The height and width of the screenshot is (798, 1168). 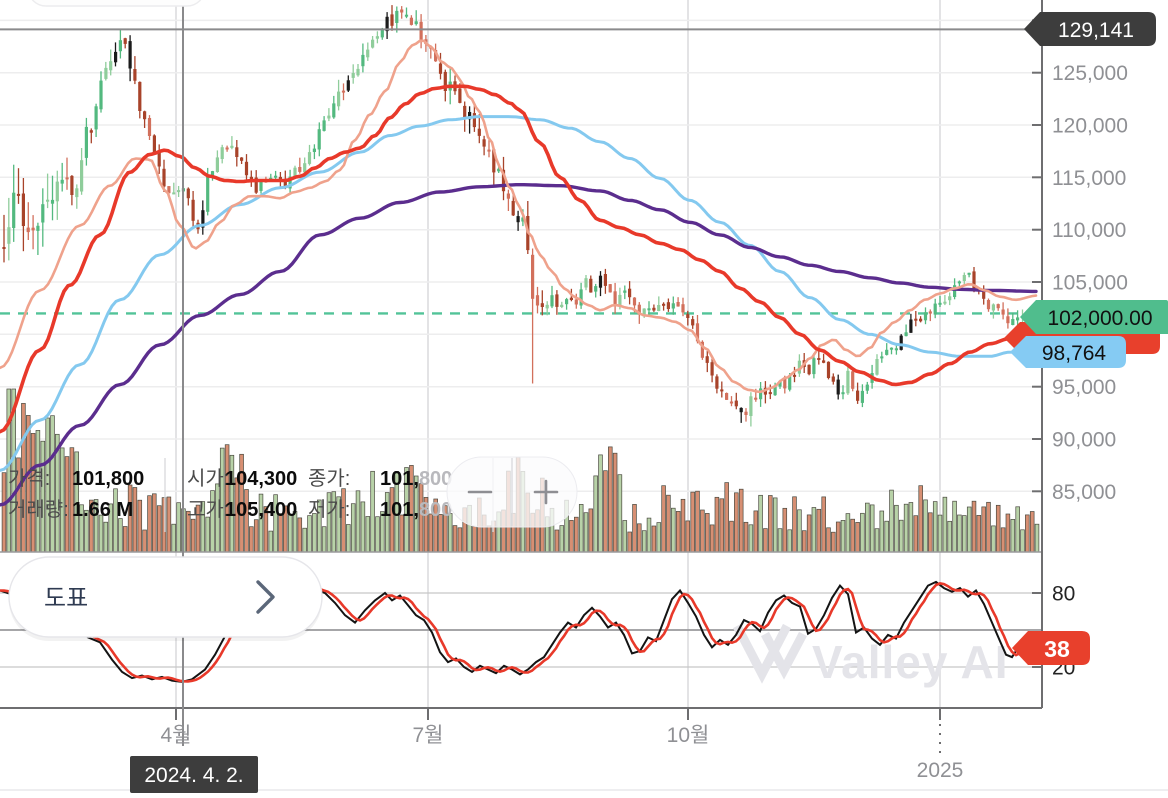 What do you see at coordinates (1084, 492) in the screenshot?
I see `price-tick-label: 85,000` at bounding box center [1084, 492].